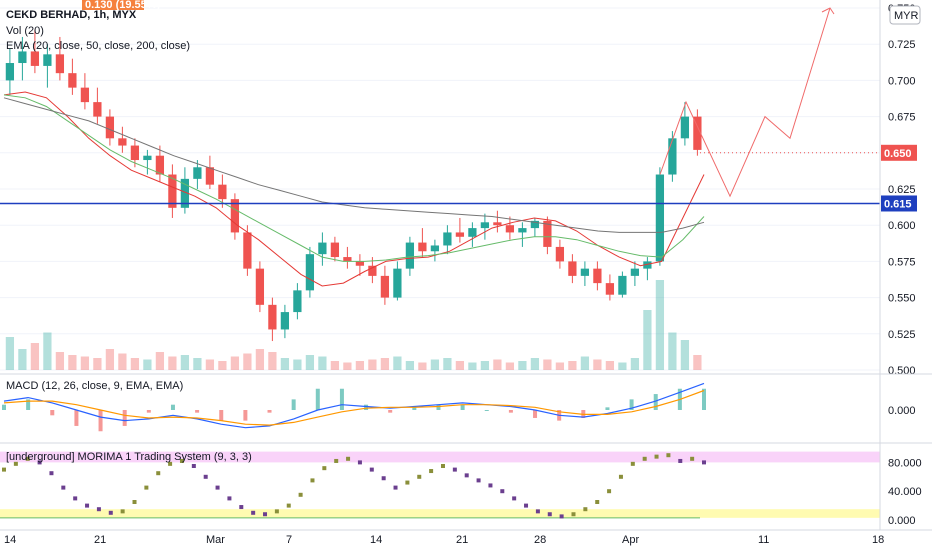  What do you see at coordinates (215, 540) in the screenshot?
I see `time-tick-label: Mar` at bounding box center [215, 540].